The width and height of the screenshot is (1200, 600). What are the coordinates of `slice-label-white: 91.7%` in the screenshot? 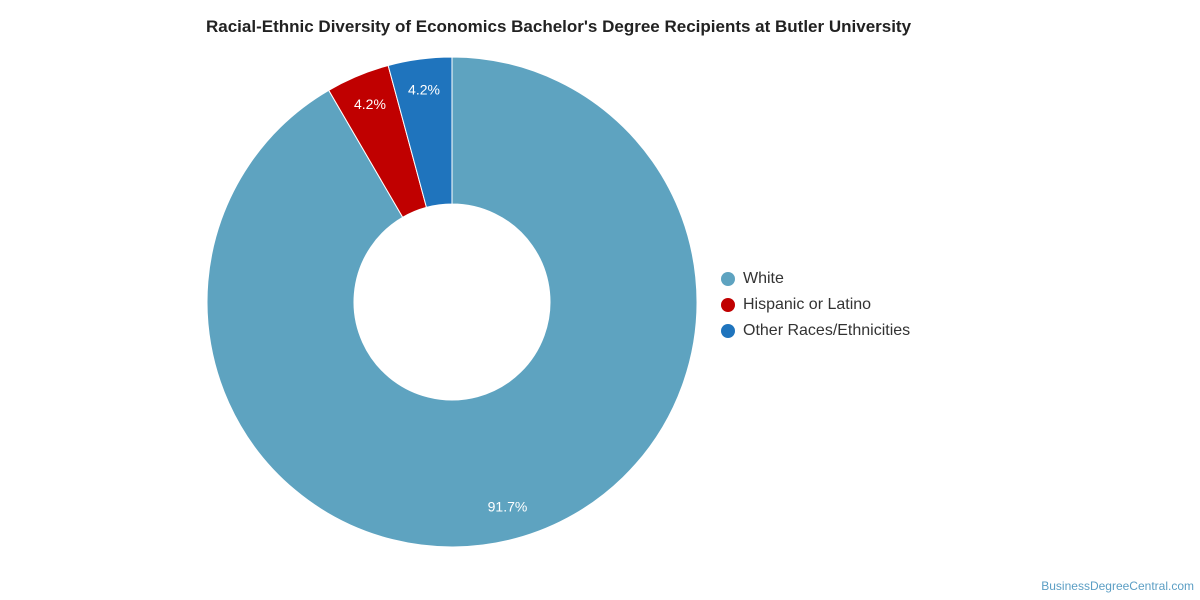 It's located at (508, 506).